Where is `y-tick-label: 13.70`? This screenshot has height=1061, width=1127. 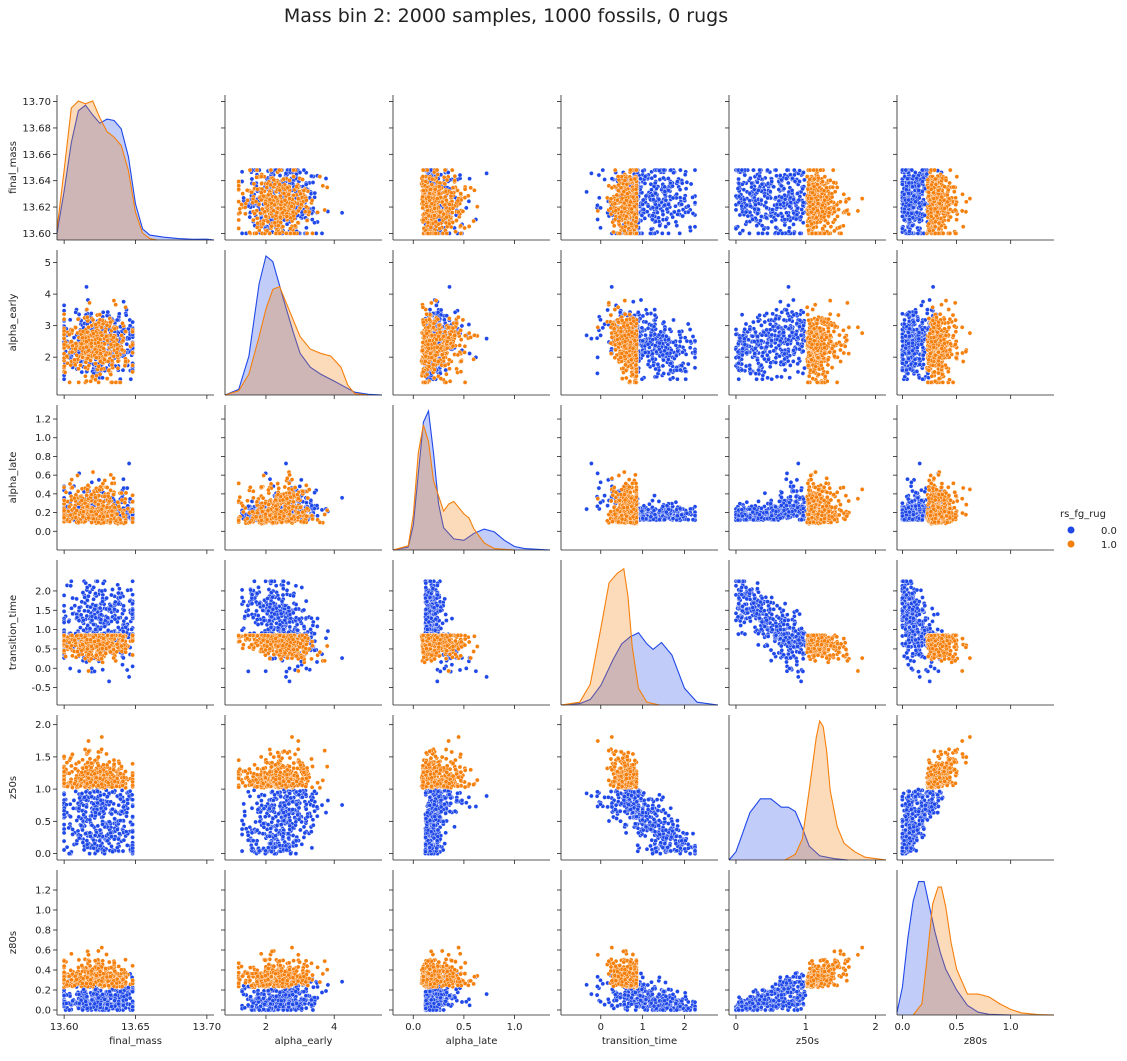 y-tick-label: 13.70 is located at coordinates (36, 102).